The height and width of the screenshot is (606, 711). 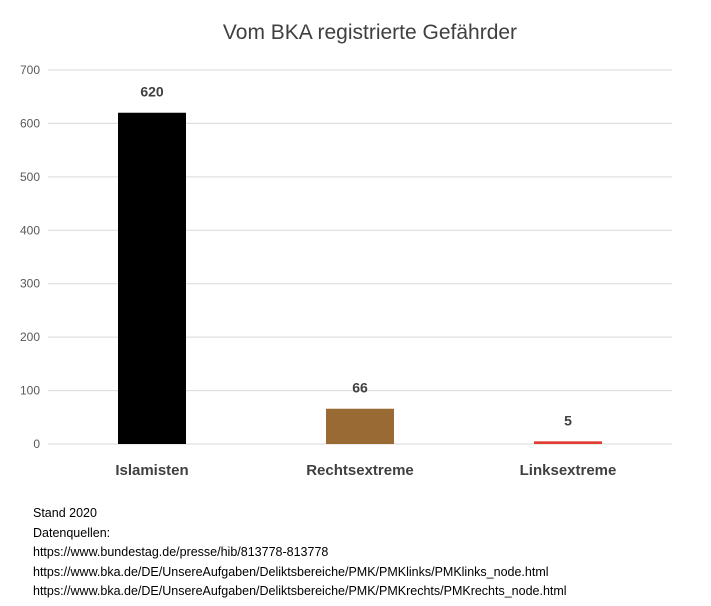 What do you see at coordinates (30, 391) in the screenshot?
I see `y-tick-label: 100` at bounding box center [30, 391].